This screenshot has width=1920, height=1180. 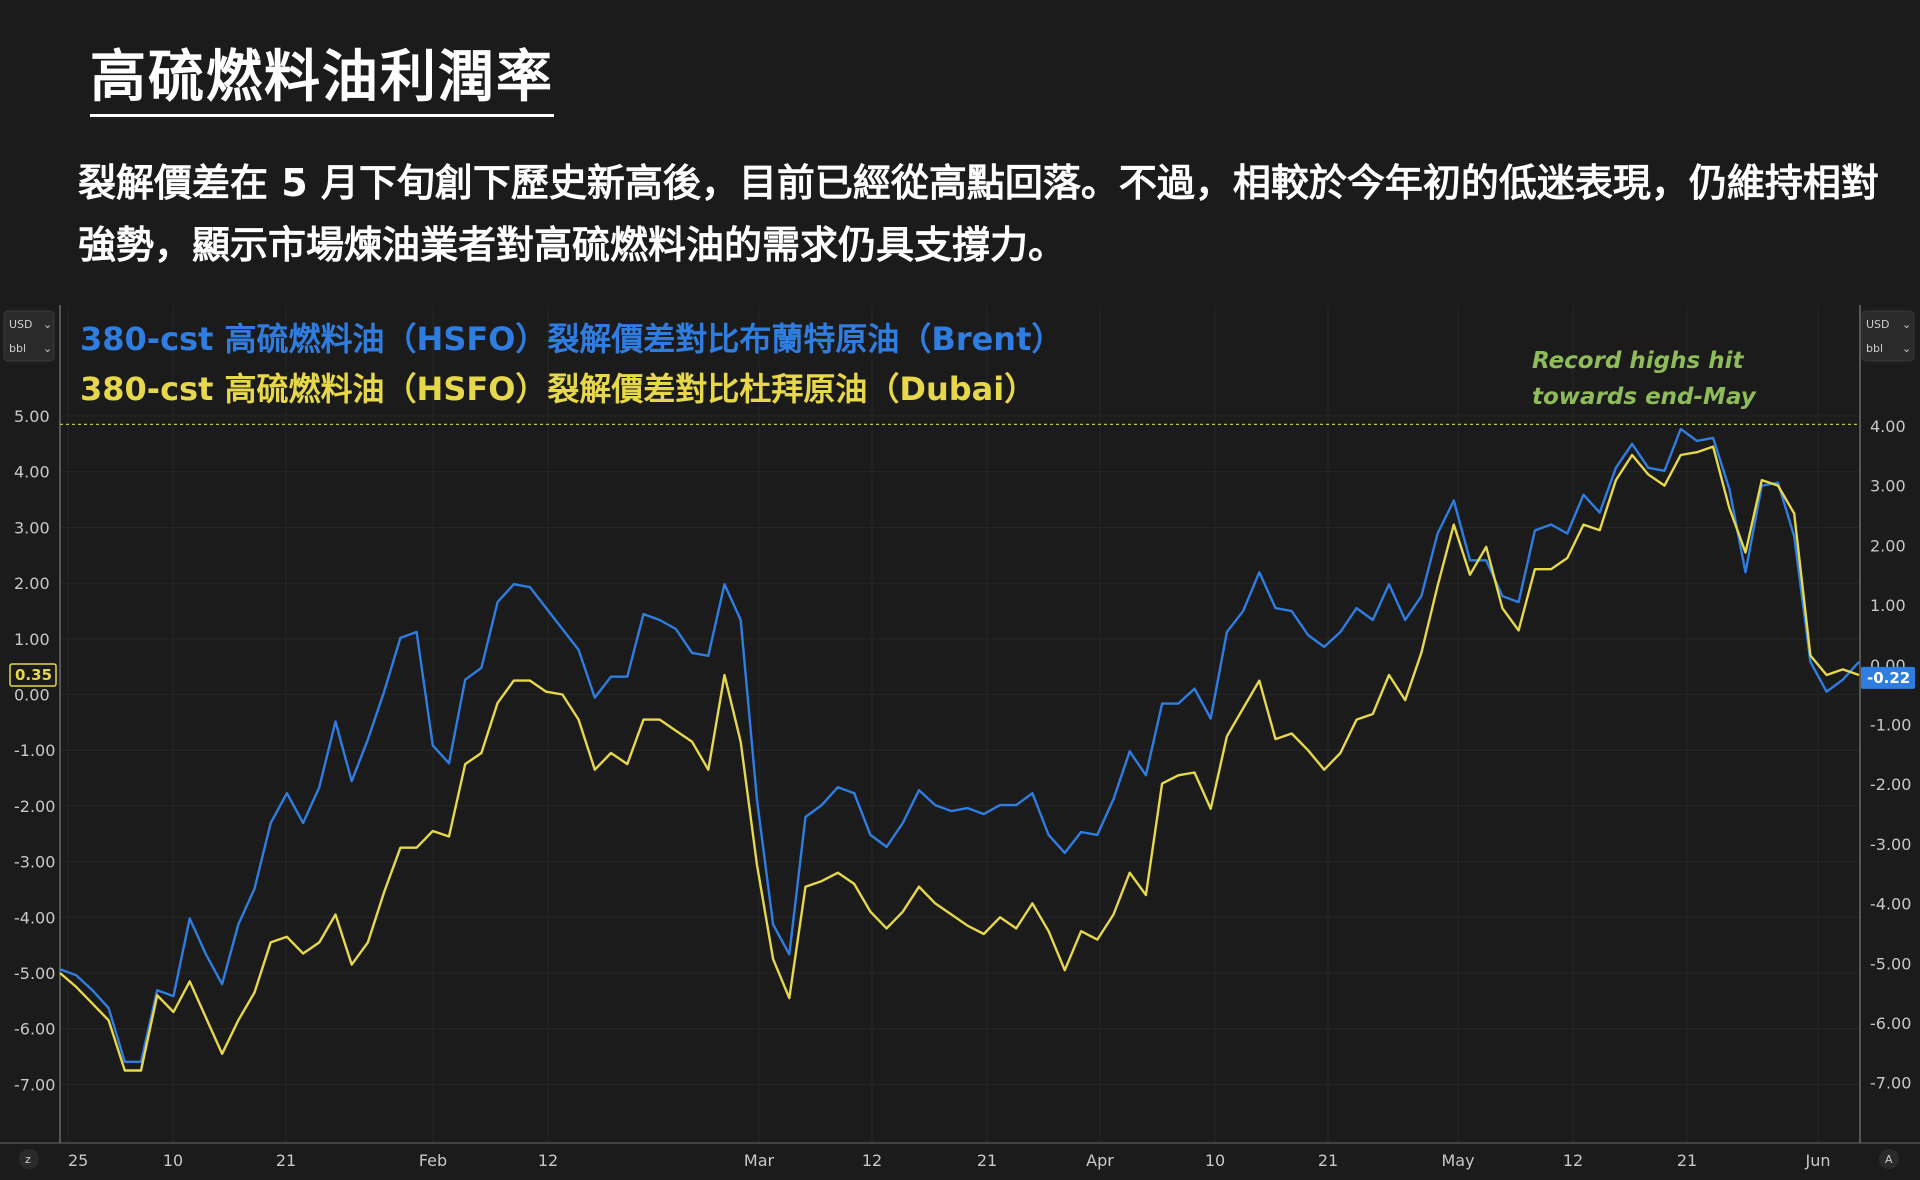 What do you see at coordinates (322, 81) in the screenshot?
I see `page-title: 高硫燃料油利潤率` at bounding box center [322, 81].